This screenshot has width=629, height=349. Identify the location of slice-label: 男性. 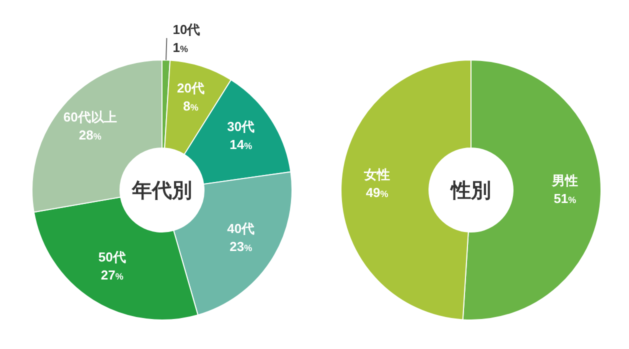
(564, 180).